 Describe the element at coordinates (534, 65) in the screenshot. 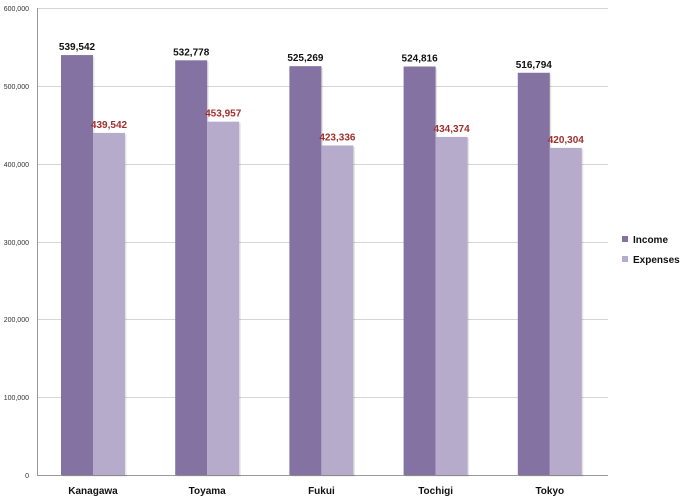

I see `data-label-income: 516,794` at that location.